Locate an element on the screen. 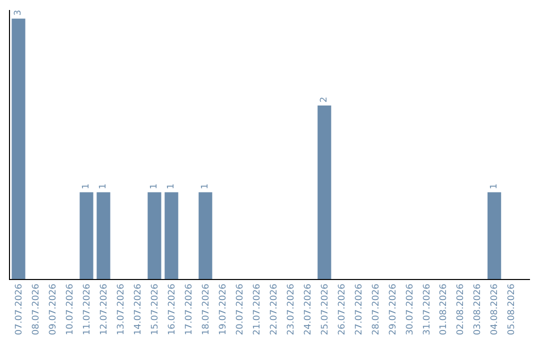  x-tick-label: 21.07.2026 is located at coordinates (257, 309).